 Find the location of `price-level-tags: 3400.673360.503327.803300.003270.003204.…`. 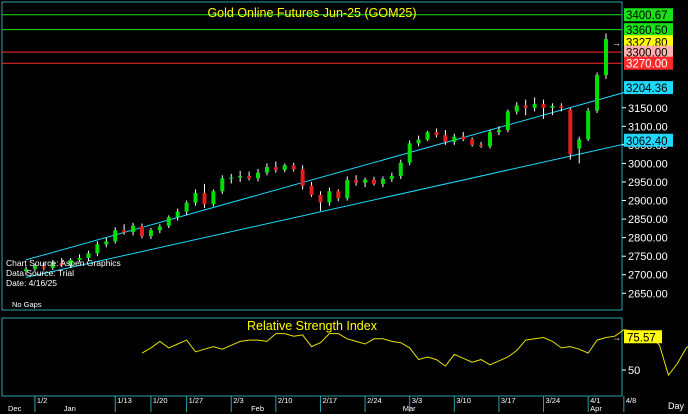

price-level-tags: 3400.673360.503327.803300.003270.003204.… is located at coordinates (648, 78).